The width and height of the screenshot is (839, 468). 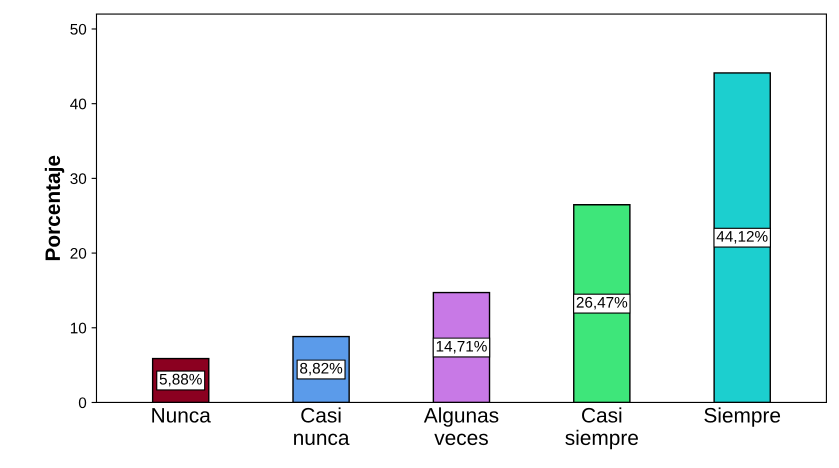 I want to click on data-label: 8,82%, so click(x=321, y=369).